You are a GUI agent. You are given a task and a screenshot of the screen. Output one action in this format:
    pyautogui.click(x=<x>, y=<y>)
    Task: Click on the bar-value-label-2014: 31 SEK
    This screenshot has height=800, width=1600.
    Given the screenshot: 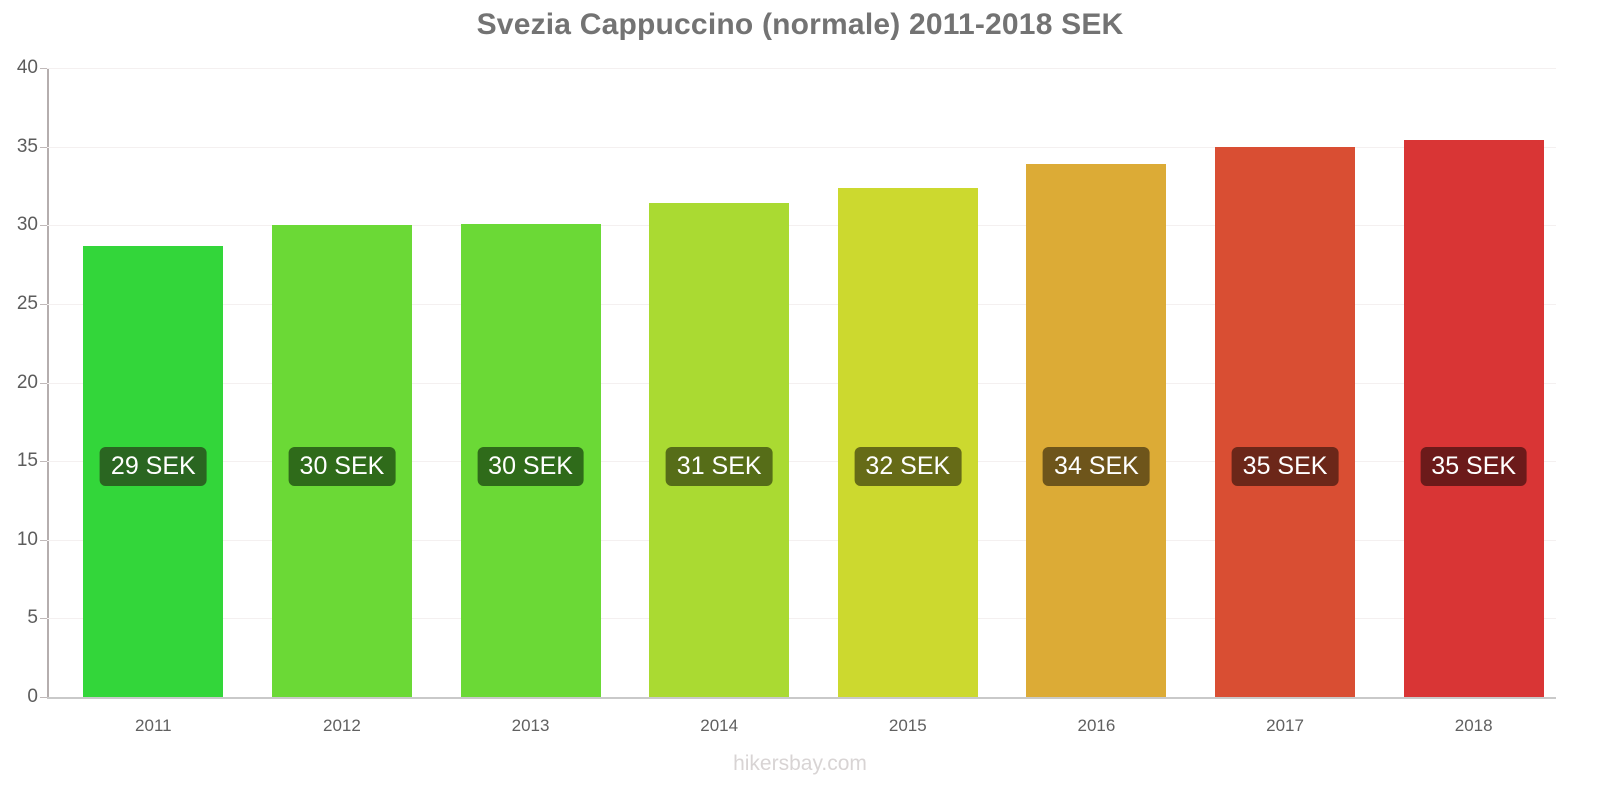 What is the action you would take?
    pyautogui.click(x=719, y=466)
    